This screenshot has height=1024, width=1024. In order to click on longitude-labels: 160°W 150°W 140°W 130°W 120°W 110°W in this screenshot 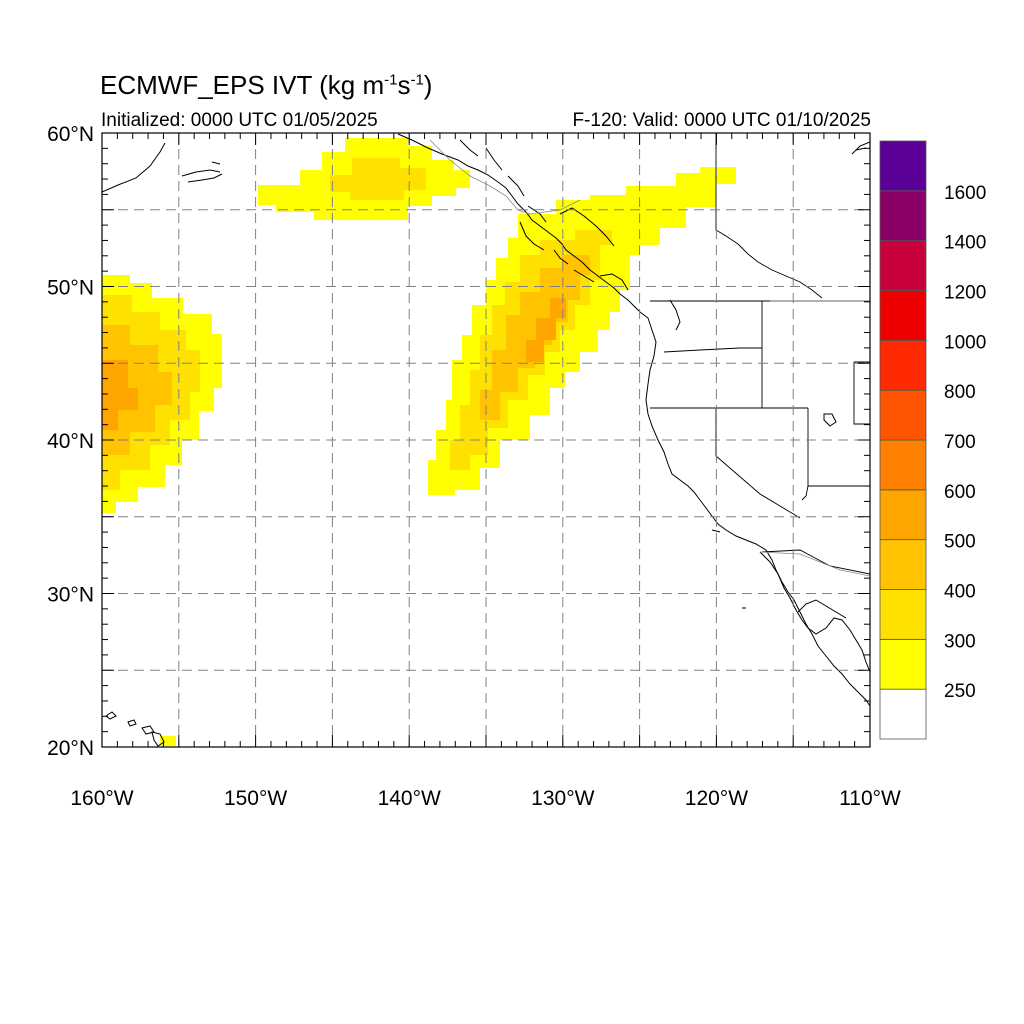, I will do `click(485, 798)`.